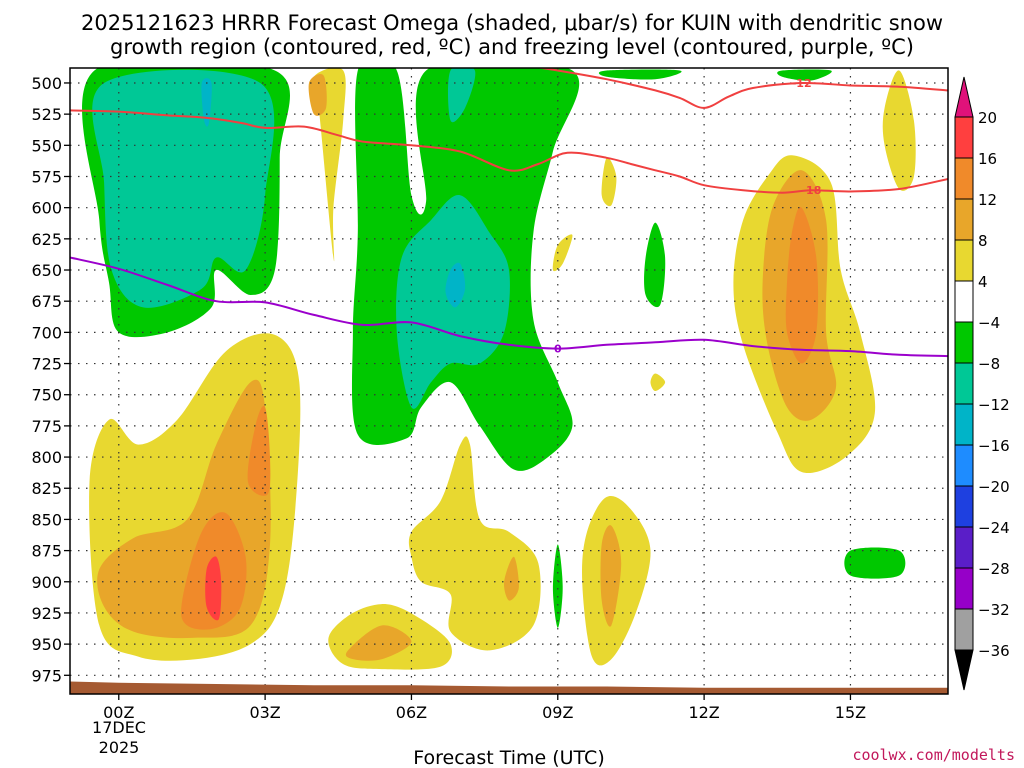  Describe the element at coordinates (994, 610) in the screenshot. I see `colorbar-label-12: −32` at that location.